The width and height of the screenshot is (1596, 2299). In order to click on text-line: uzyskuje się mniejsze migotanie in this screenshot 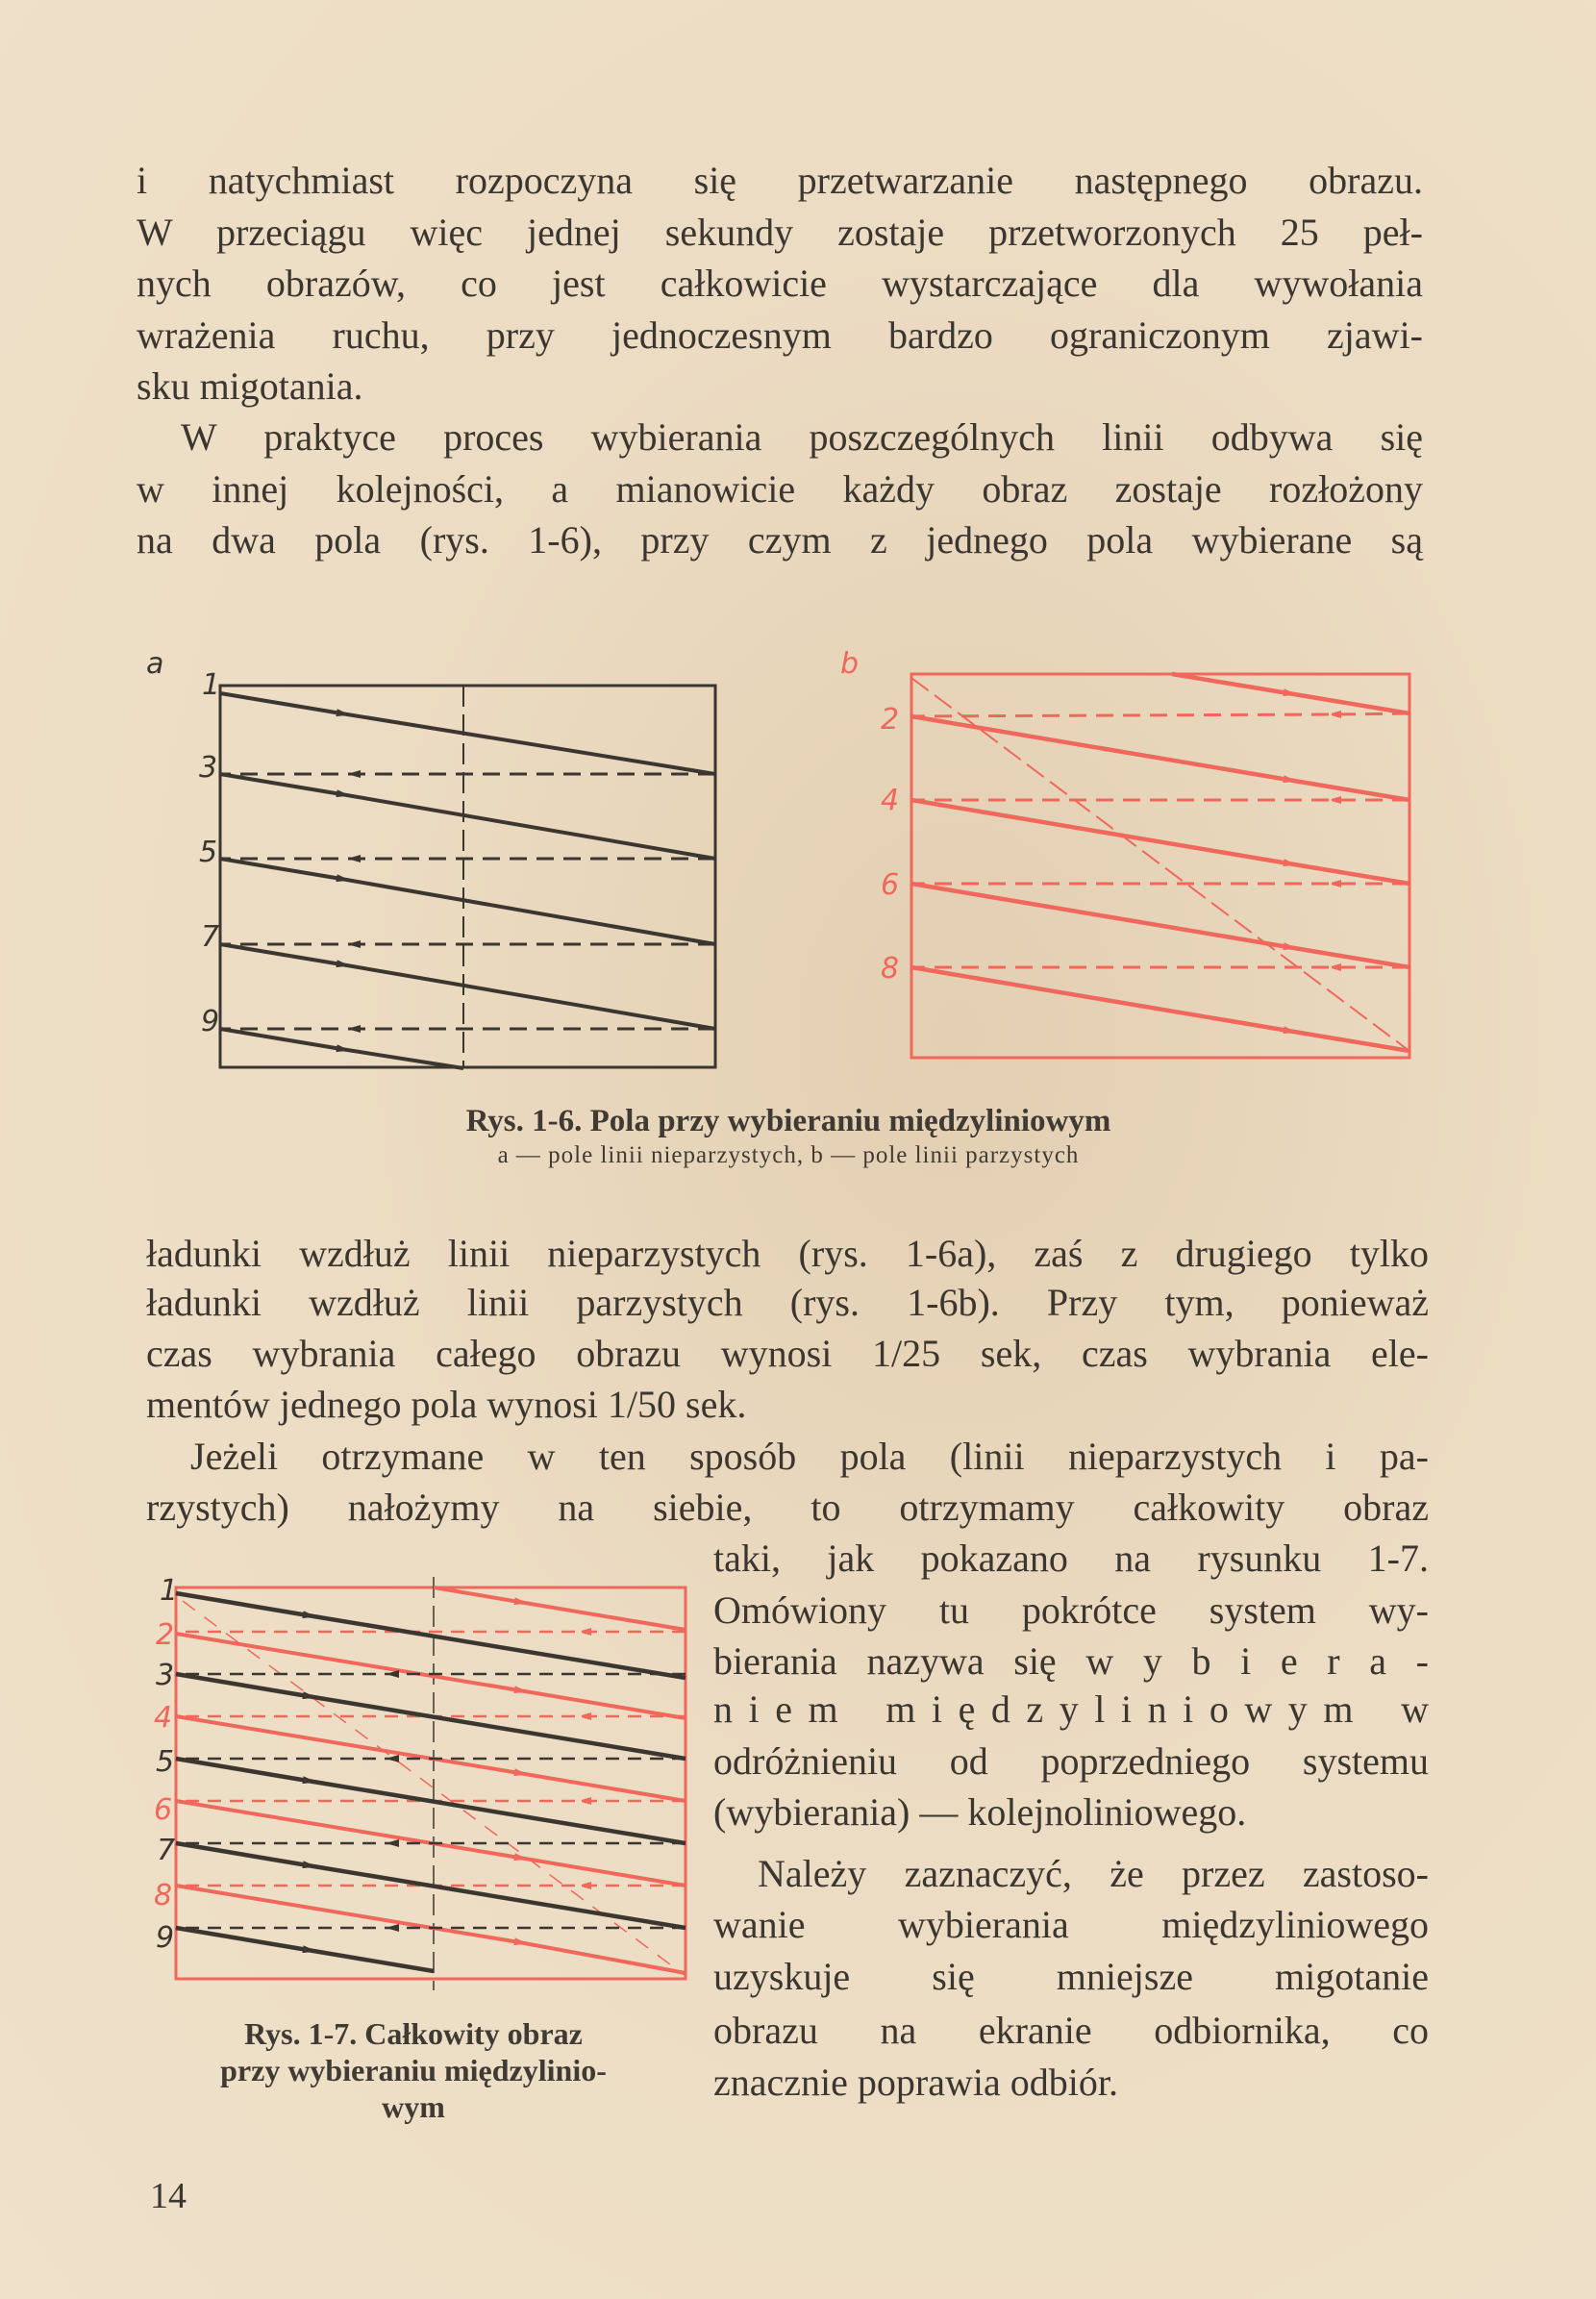, I will do `click(1071, 1976)`.